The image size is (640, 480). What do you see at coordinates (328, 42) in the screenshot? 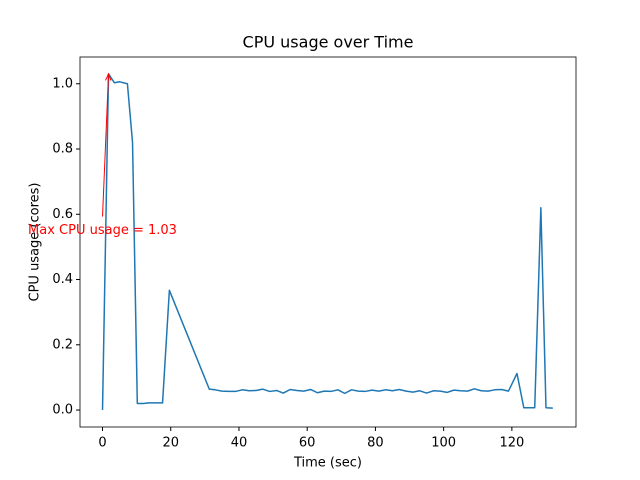
I see `chart-title: CPU usage over Time` at bounding box center [328, 42].